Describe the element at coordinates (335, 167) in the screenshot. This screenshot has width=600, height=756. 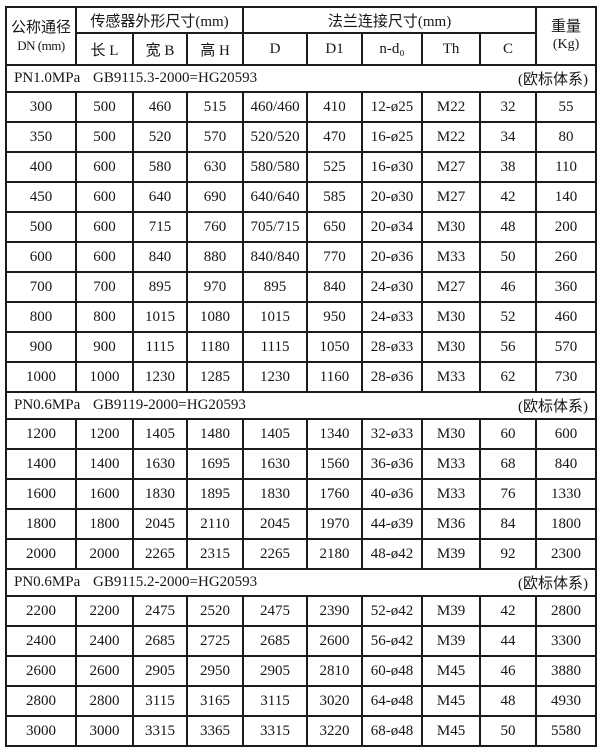
I see `data-cell: 525` at that location.